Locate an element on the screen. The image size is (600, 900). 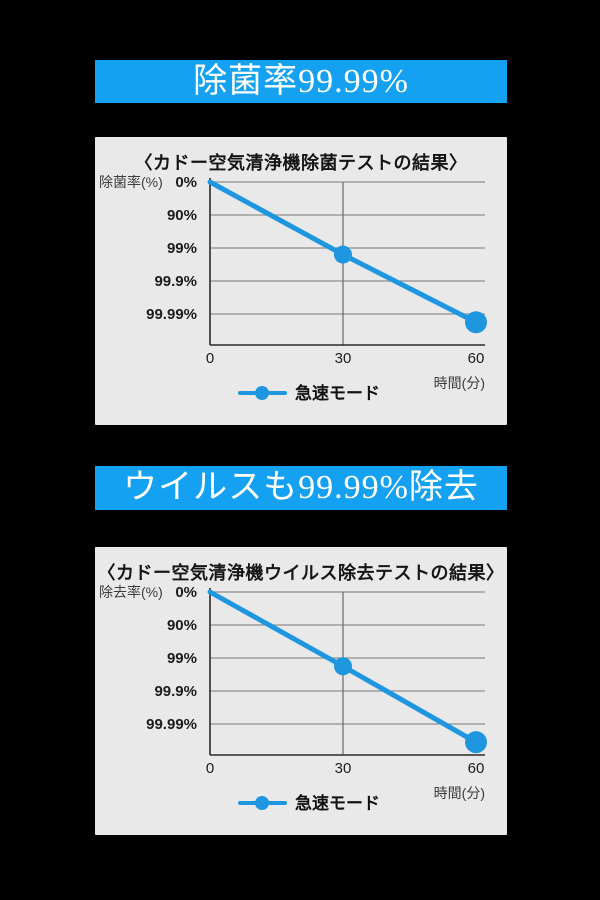
headline-text-virus: ウイルスも99.99%除去 is located at coordinates (301, 487).